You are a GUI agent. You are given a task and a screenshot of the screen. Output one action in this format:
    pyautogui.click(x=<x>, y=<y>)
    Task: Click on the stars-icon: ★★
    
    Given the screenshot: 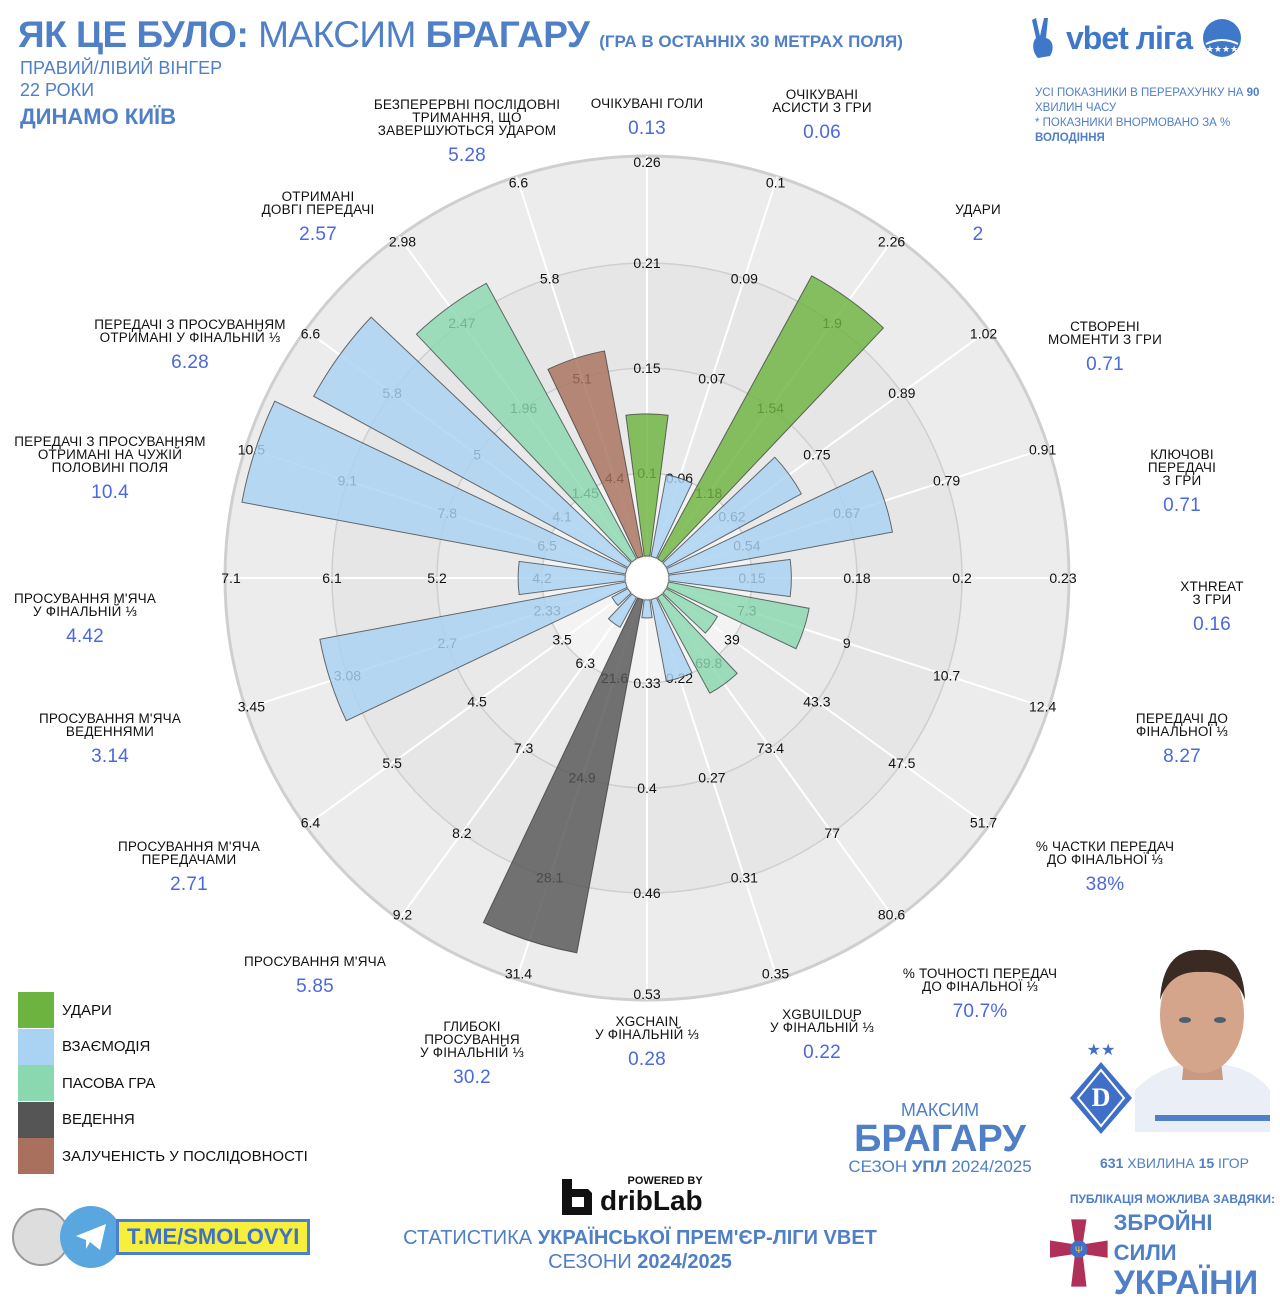 What is the action you would take?
    pyautogui.click(x=1101, y=1050)
    